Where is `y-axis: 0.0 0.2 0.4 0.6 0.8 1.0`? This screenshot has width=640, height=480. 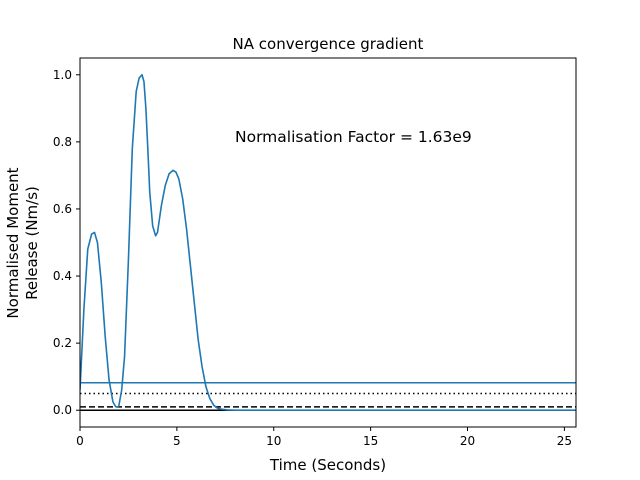
y-axis: 0.0 0.2 0.4 0.6 0.8 1.0 is located at coordinates (66, 242).